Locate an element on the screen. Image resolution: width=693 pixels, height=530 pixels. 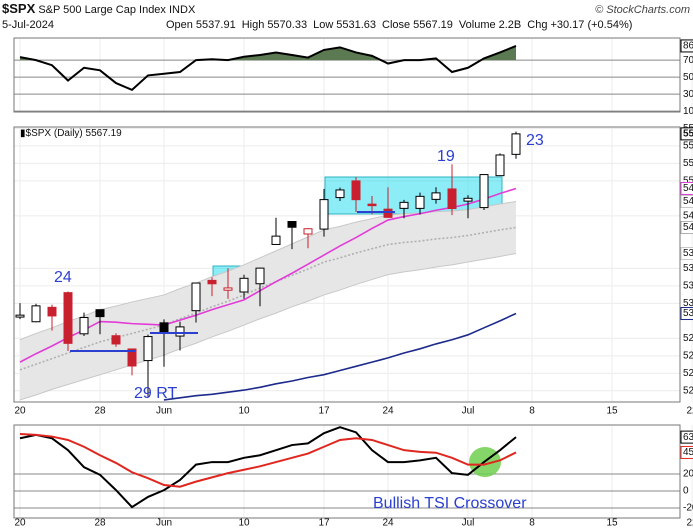
y-tick-label: 5325 is located at coordinates (688, 303).